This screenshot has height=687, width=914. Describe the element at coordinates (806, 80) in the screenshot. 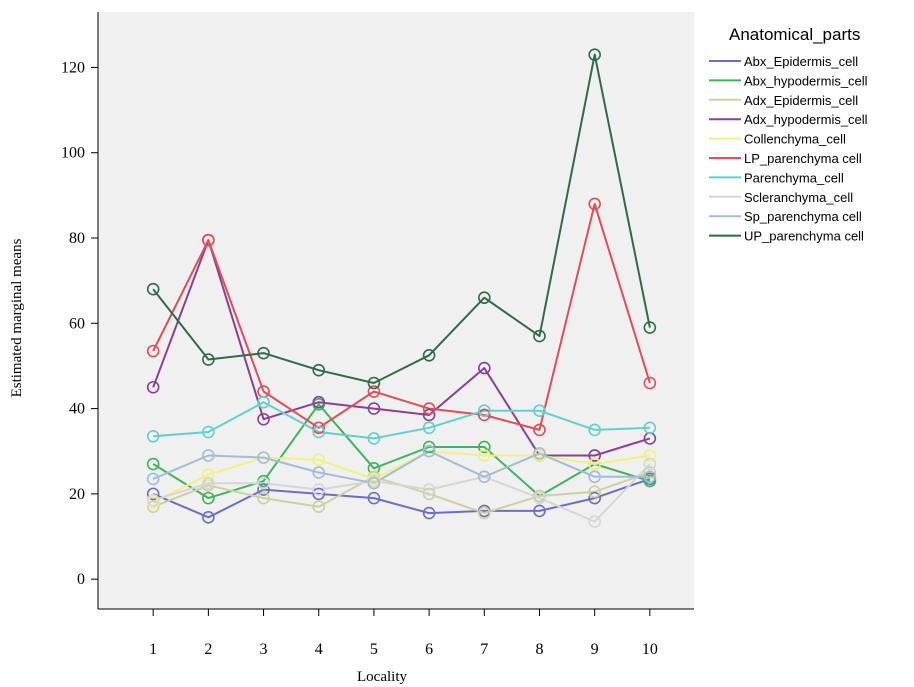

I see `legend-item-label: Abx_hypodermis_cell` at that location.